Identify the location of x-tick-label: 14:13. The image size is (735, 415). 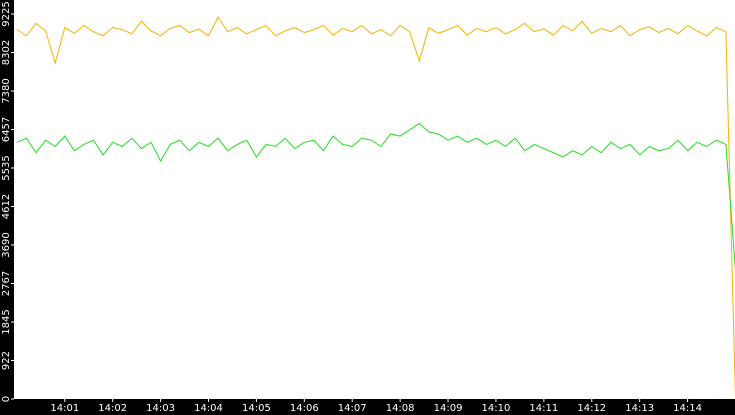
(639, 408).